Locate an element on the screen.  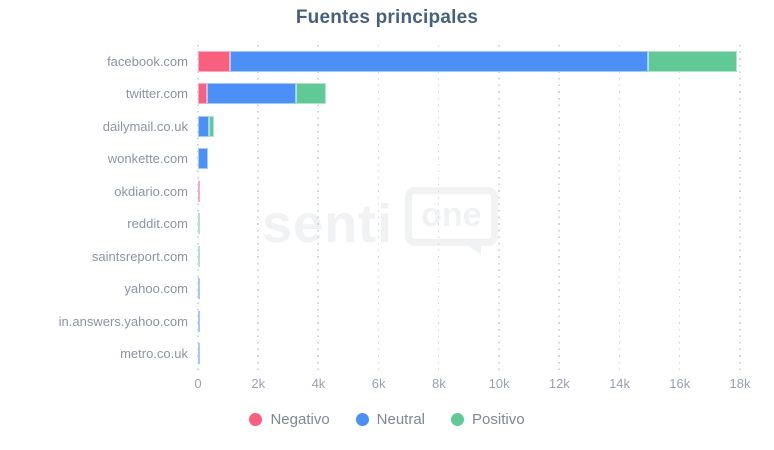
bar-row: saintsreport.com is located at coordinates (387, 256).